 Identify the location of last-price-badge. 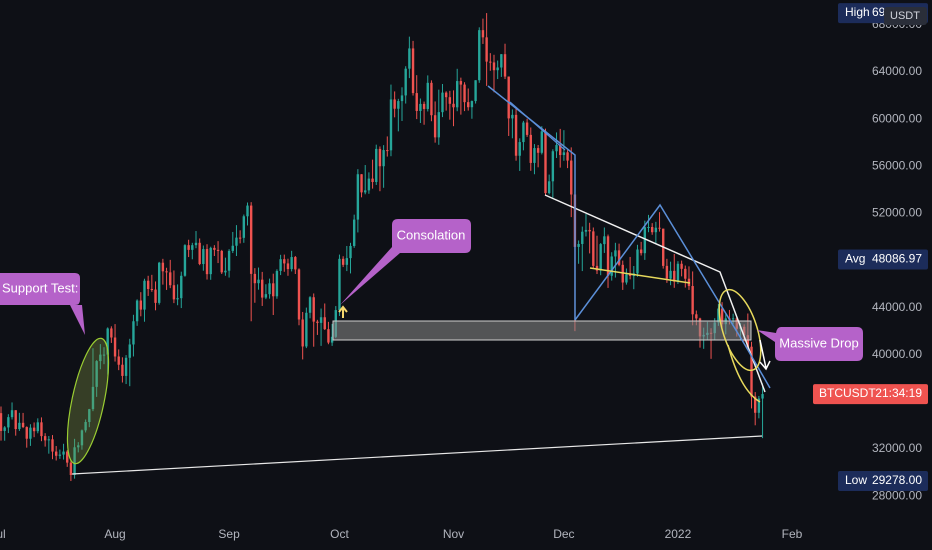
(870, 394).